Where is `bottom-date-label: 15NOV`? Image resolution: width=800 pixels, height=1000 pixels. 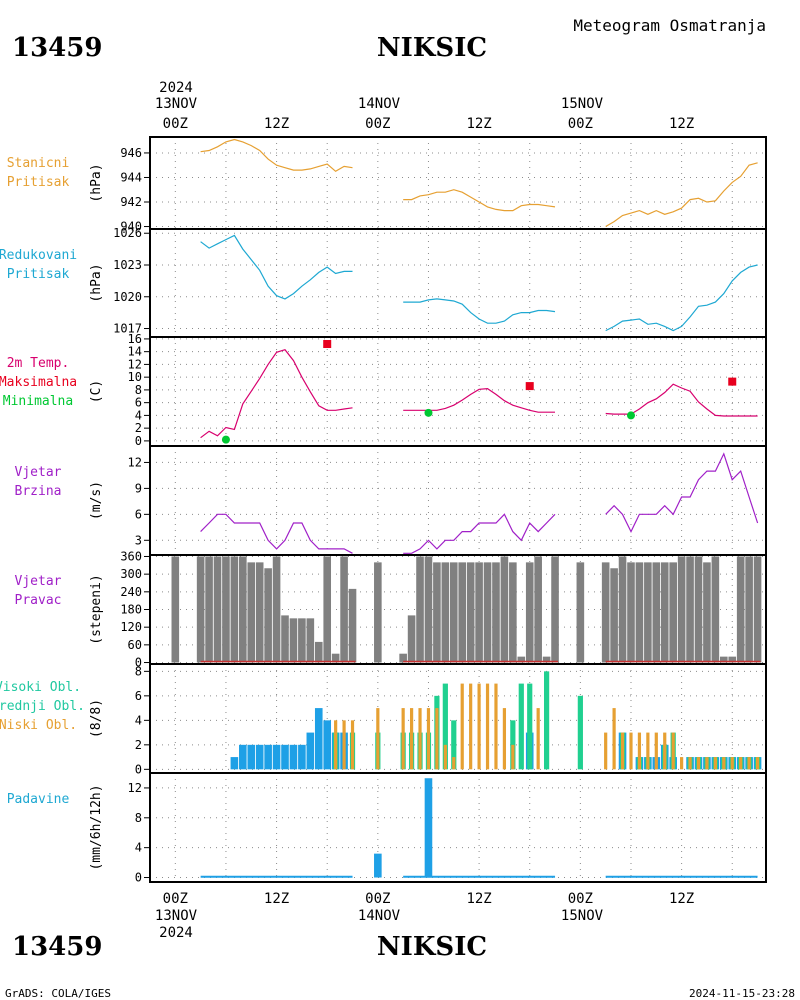
bottom-date-label: 15NOV is located at coordinates (582, 916).